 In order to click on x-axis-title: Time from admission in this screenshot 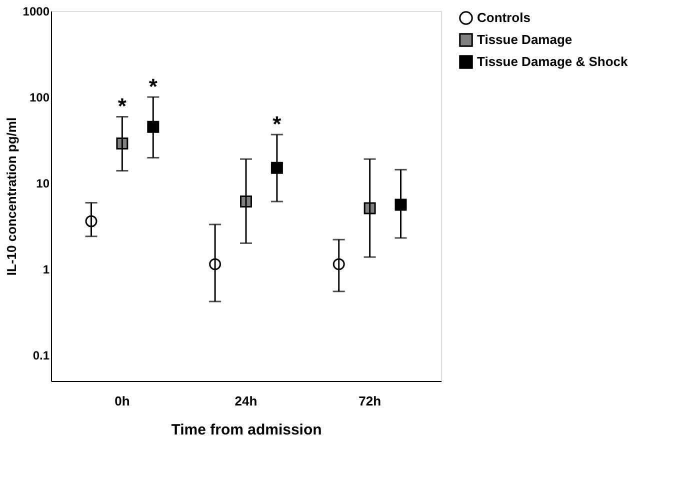, I will do `click(246, 430)`.